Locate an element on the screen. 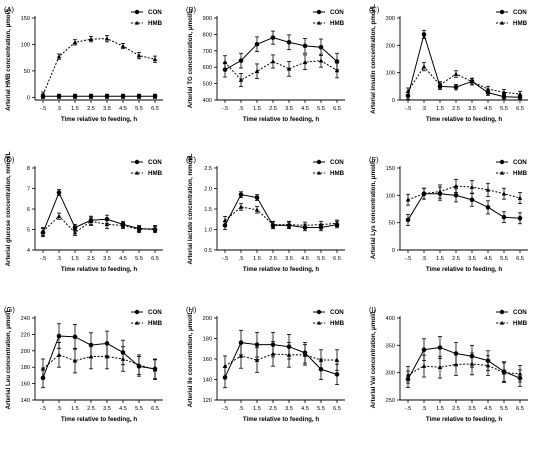 The image size is (550, 450). panel-letter: (F) is located at coordinates (374, 159).